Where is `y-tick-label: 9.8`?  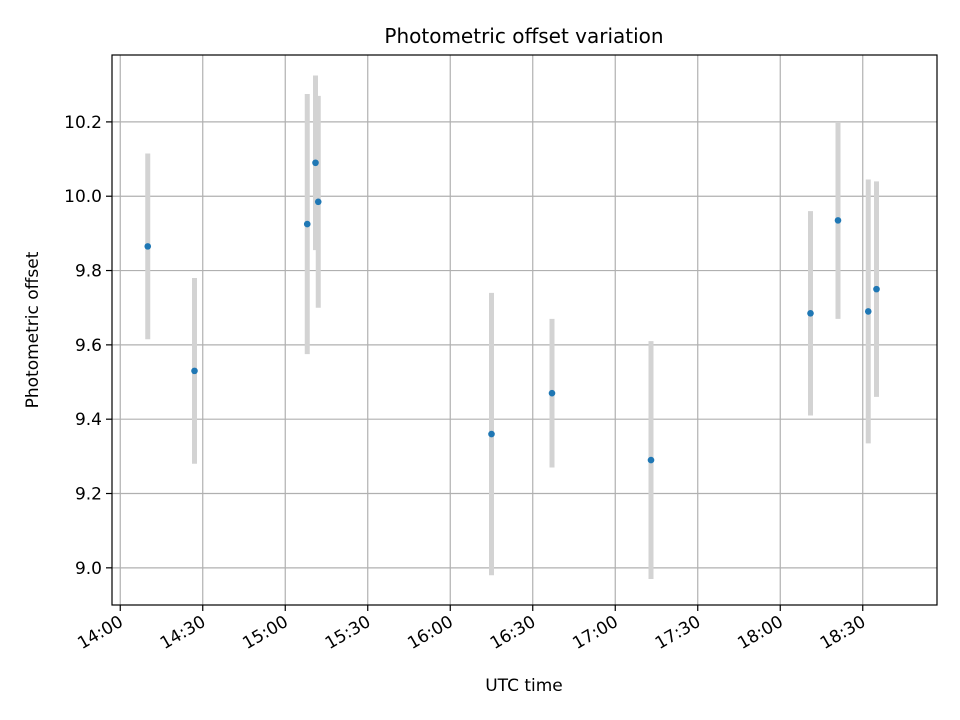 y-tick-label: 9.8 is located at coordinates (88, 272).